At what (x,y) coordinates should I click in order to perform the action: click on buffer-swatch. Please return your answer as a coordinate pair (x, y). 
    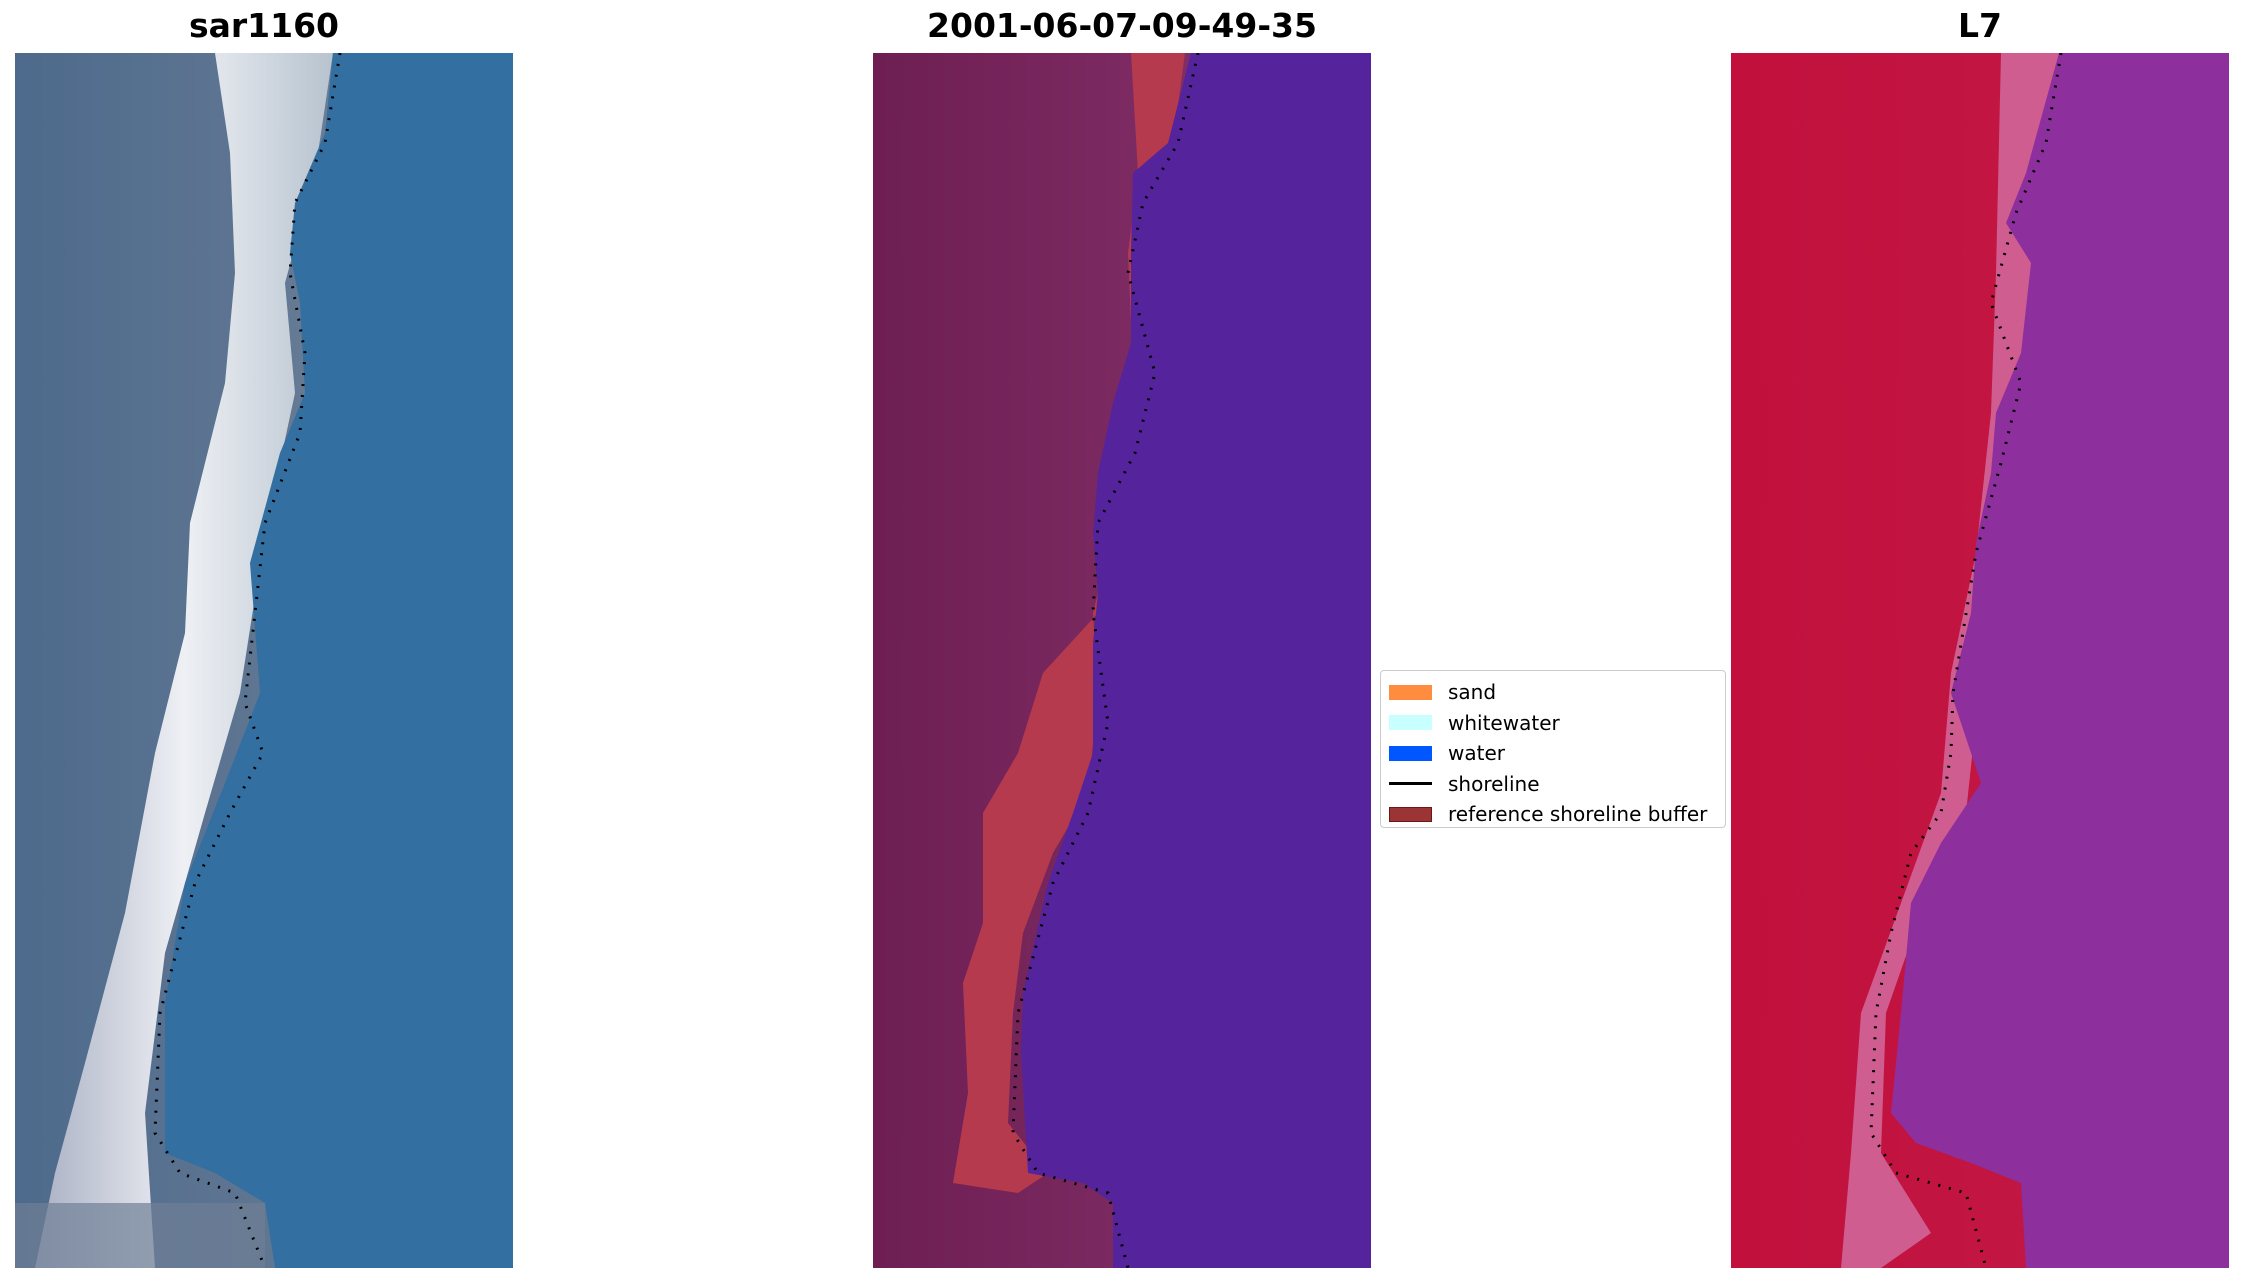
    Looking at the image, I should click on (1410, 814).